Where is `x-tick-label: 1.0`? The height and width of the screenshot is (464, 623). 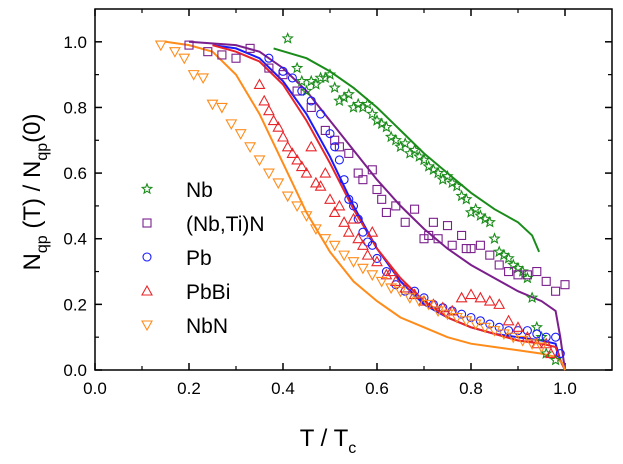
x-tick-label: 1.0 is located at coordinates (565, 388).